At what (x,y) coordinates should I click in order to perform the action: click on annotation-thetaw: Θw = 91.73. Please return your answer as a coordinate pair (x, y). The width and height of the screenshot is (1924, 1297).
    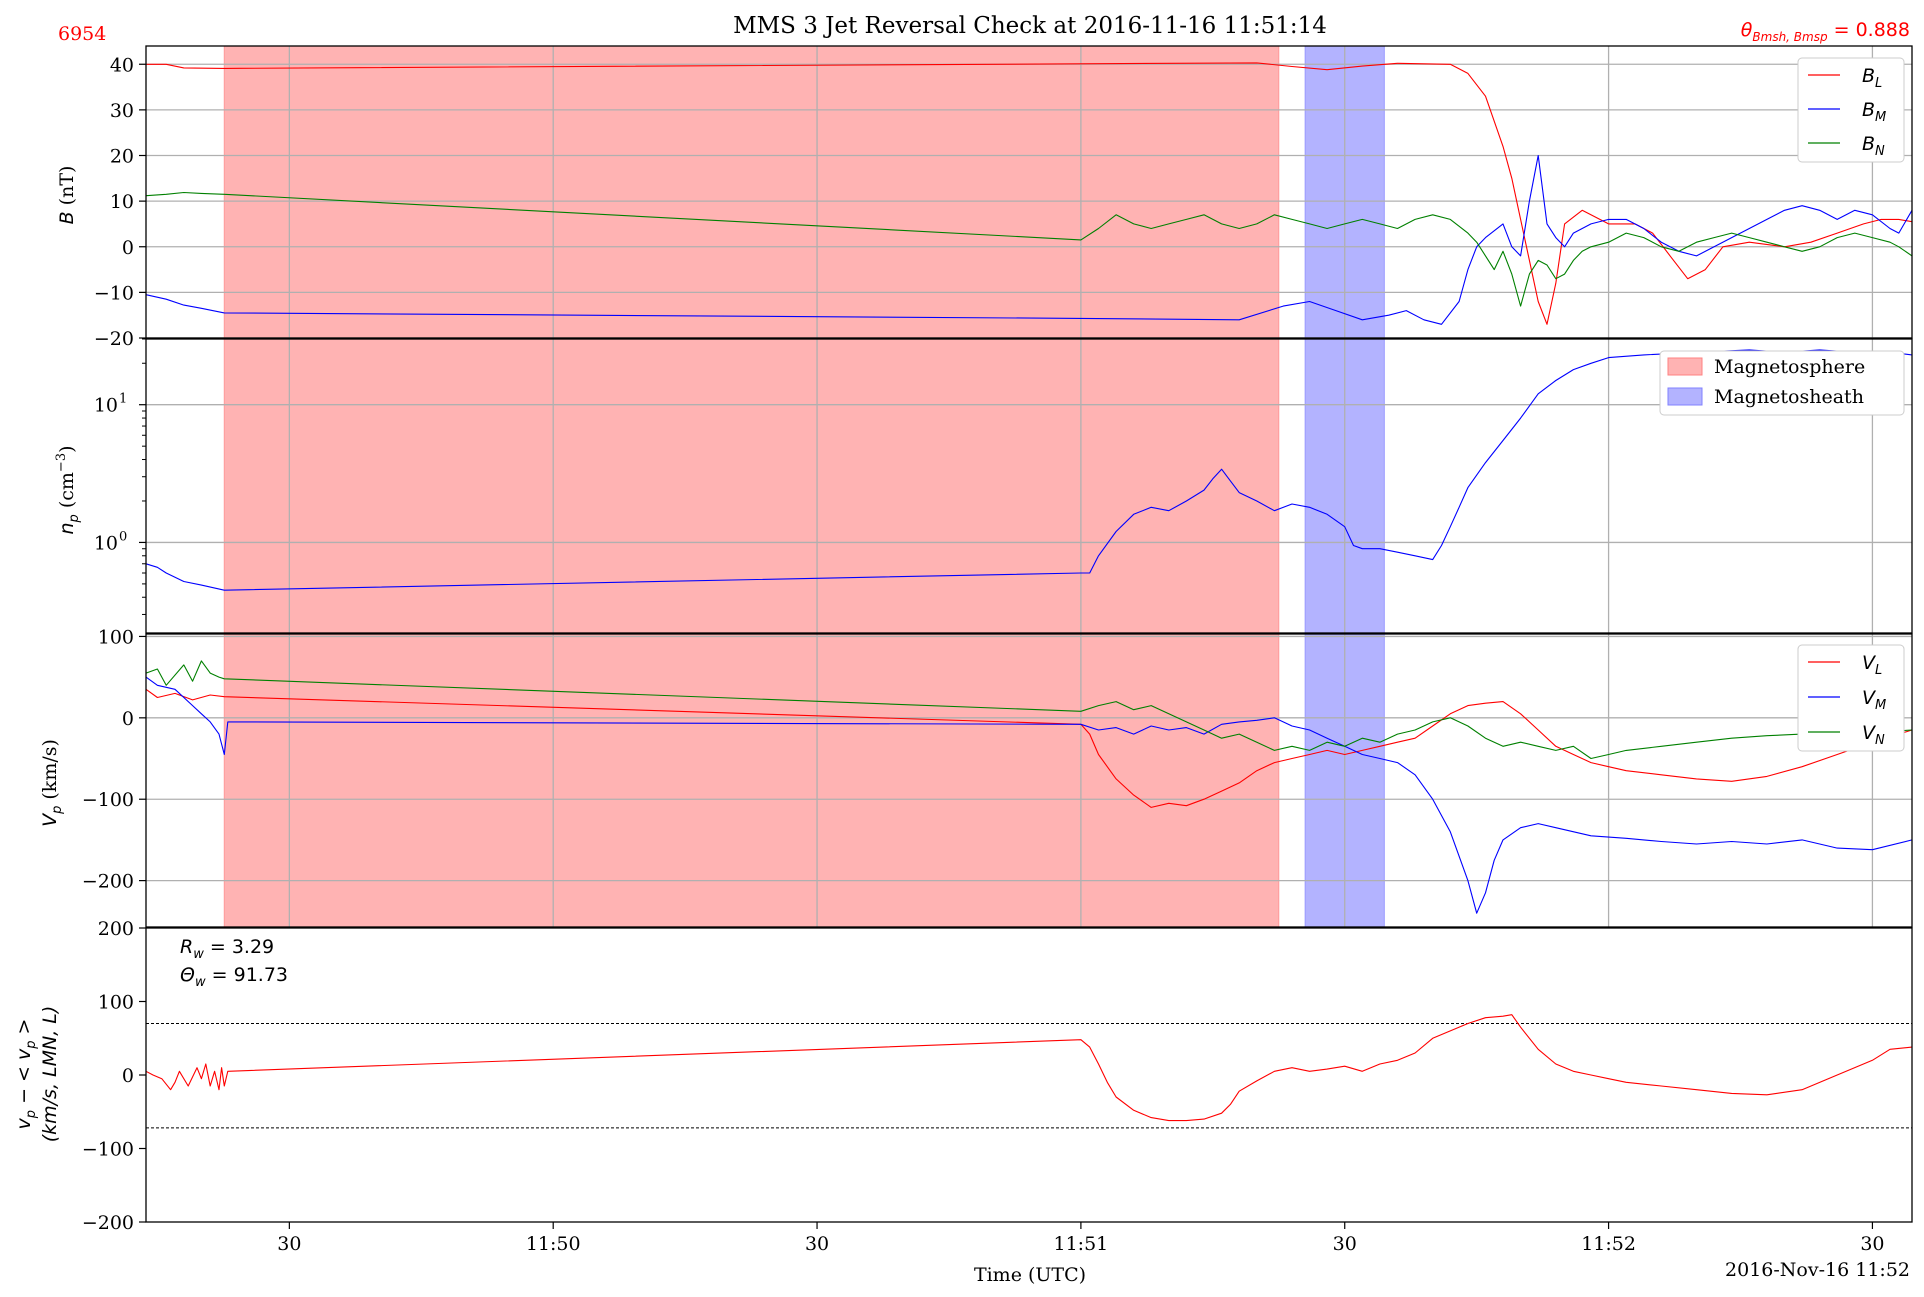
    Looking at the image, I should click on (234, 977).